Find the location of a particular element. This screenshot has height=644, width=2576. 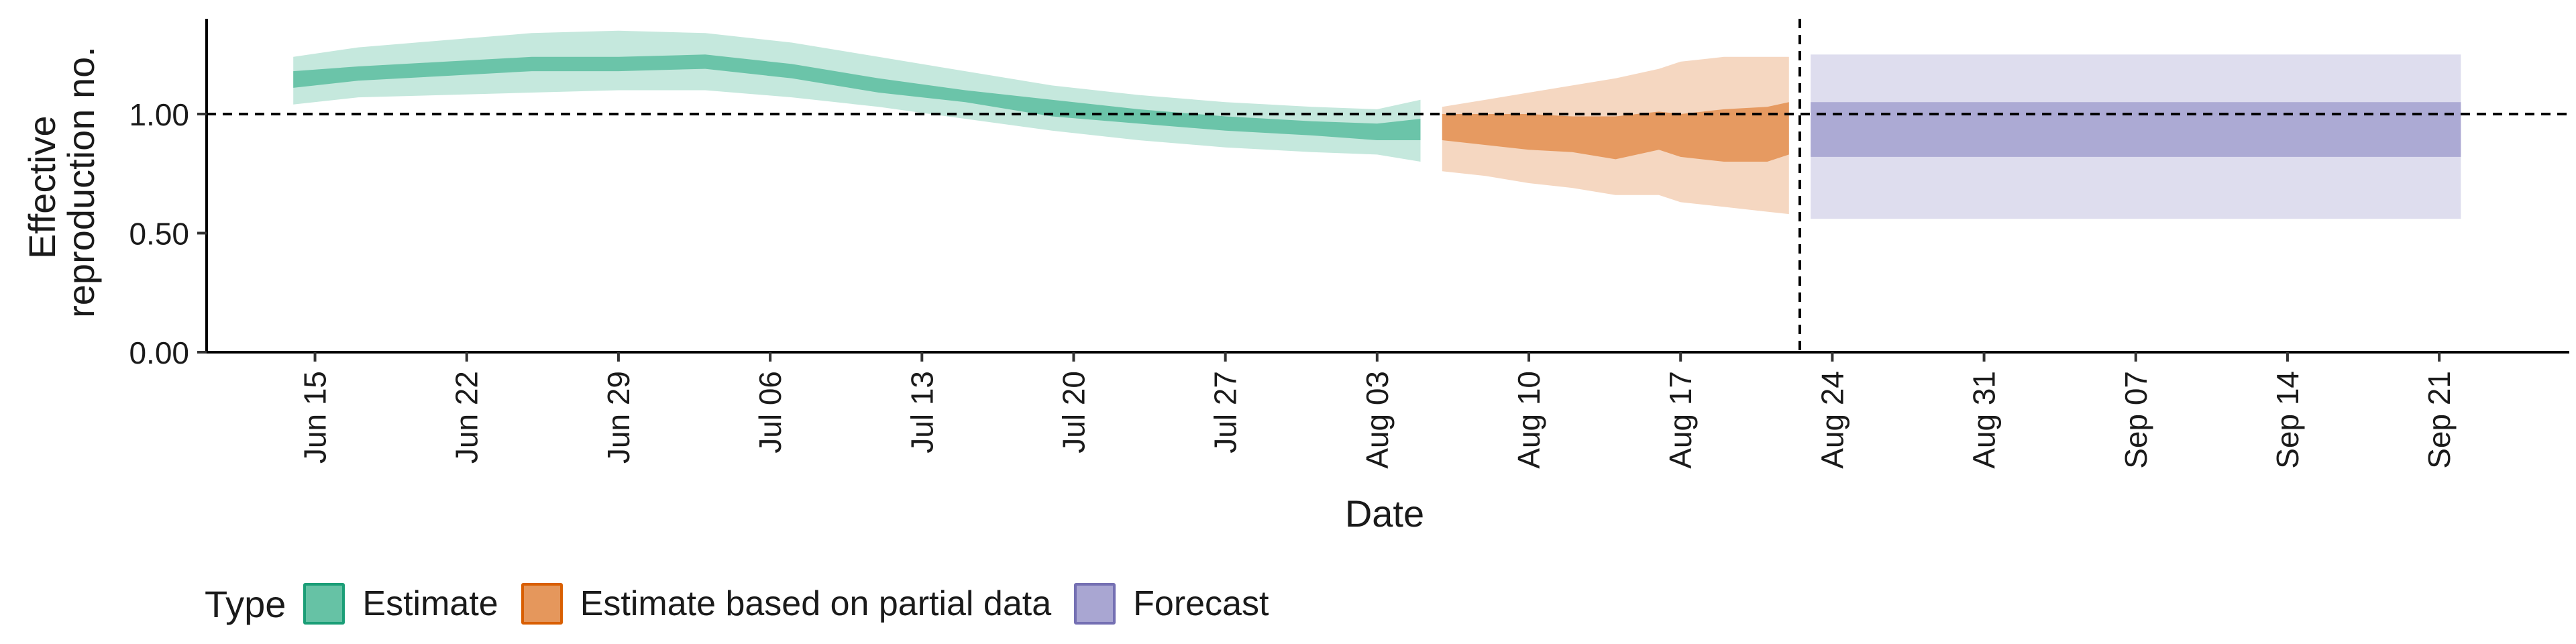

legend-swatch-partial is located at coordinates (542, 604).